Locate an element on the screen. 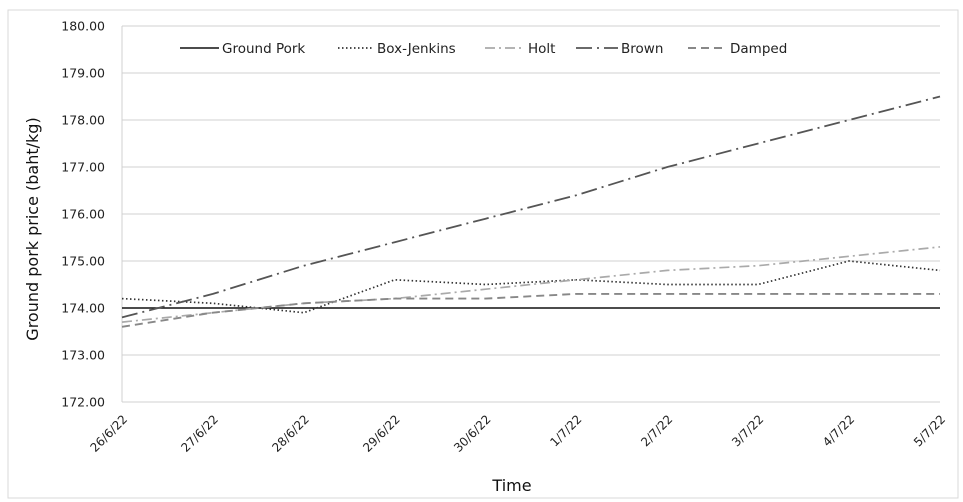  y-tick-label: 176.00 is located at coordinates (83, 214).